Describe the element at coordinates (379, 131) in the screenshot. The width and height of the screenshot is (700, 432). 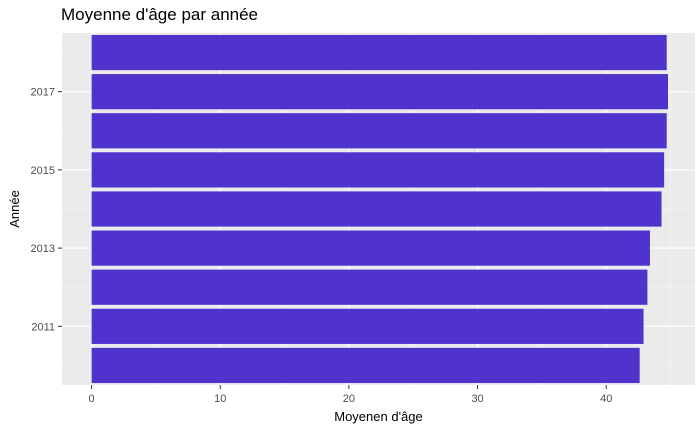
I see `bar-2016` at that location.